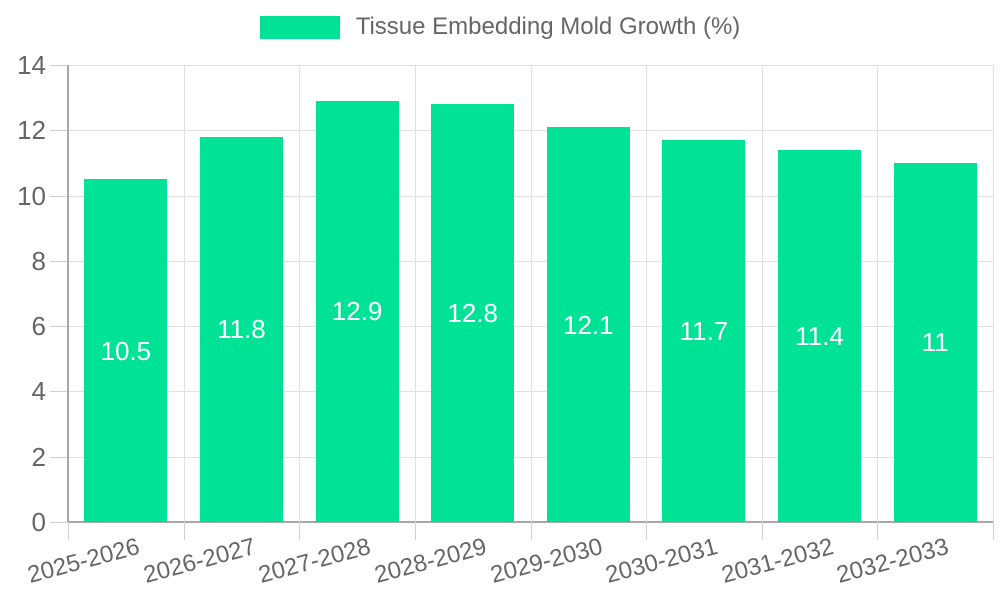 The height and width of the screenshot is (600, 1000). Describe the element at coordinates (546, 561) in the screenshot. I see `x-tick-label: 2029-2030` at that location.